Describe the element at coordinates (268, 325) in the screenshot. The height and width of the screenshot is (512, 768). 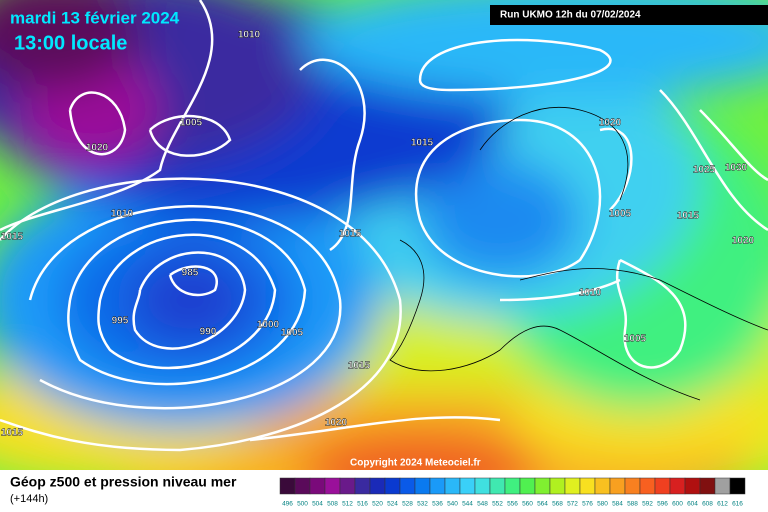
I see `isobar-label: 1000` at that location.